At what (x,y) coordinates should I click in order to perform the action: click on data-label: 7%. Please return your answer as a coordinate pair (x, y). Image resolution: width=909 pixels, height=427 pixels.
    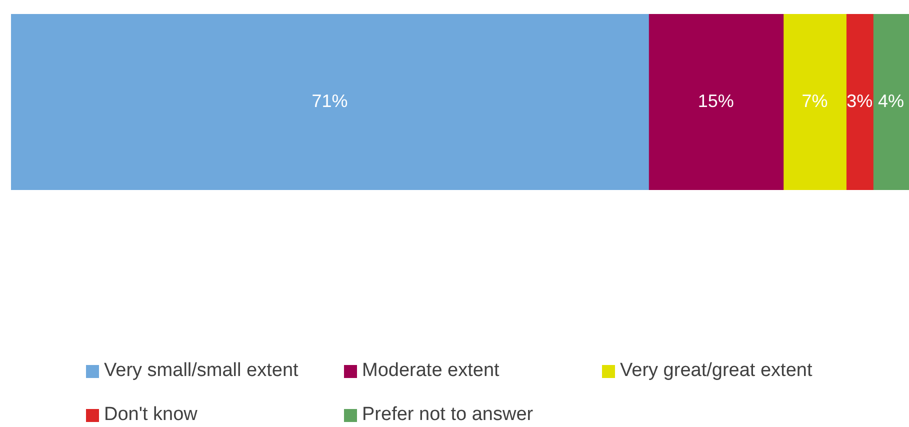
    Looking at the image, I should click on (815, 100).